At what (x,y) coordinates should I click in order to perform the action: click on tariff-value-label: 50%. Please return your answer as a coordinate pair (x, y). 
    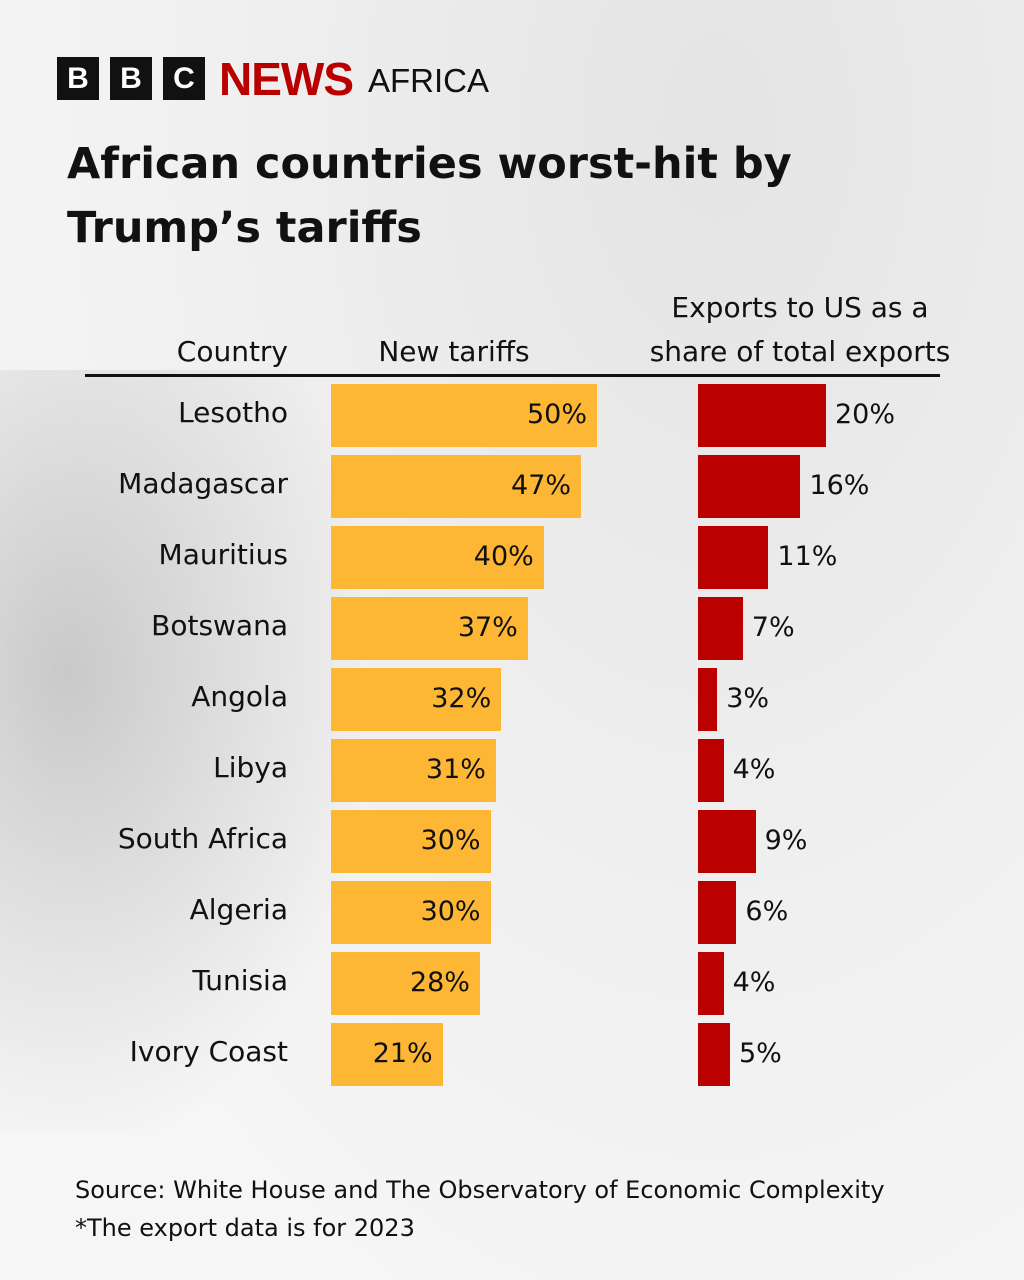
    Looking at the image, I should click on (556, 414).